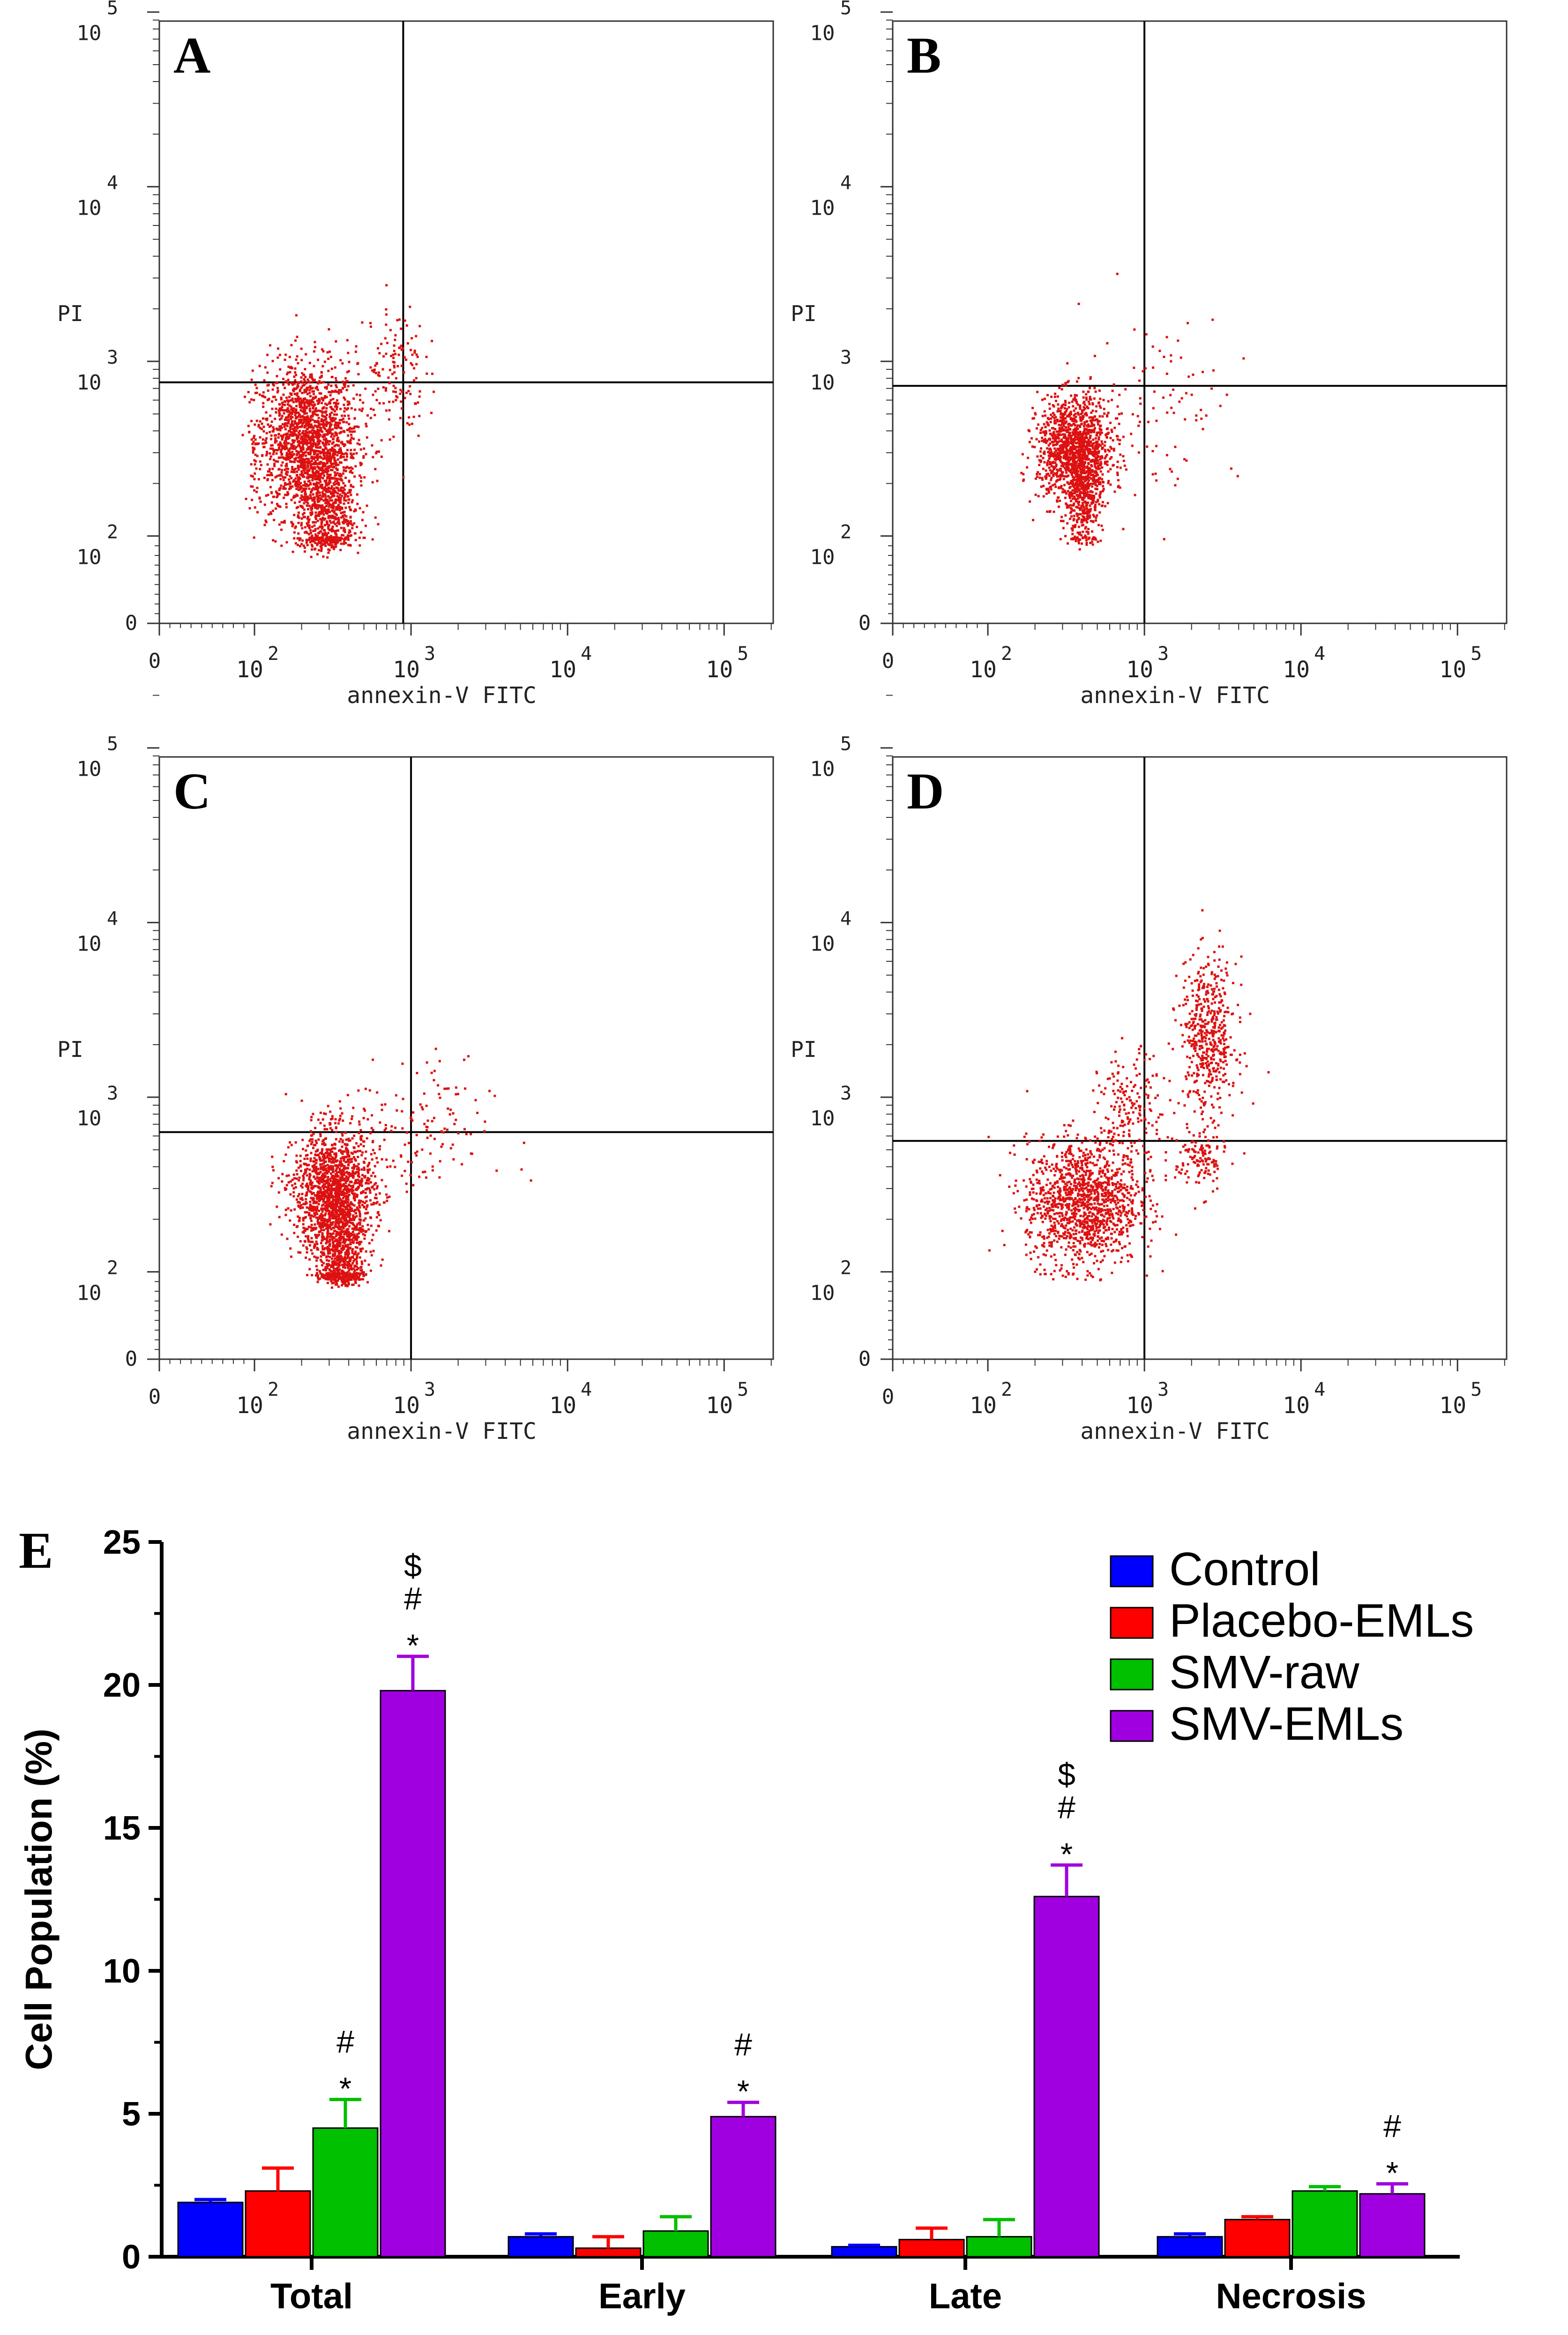 The image size is (1568, 2335). What do you see at coordinates (90, 944) in the screenshot?
I see `y-tick-label: 10` at bounding box center [90, 944].